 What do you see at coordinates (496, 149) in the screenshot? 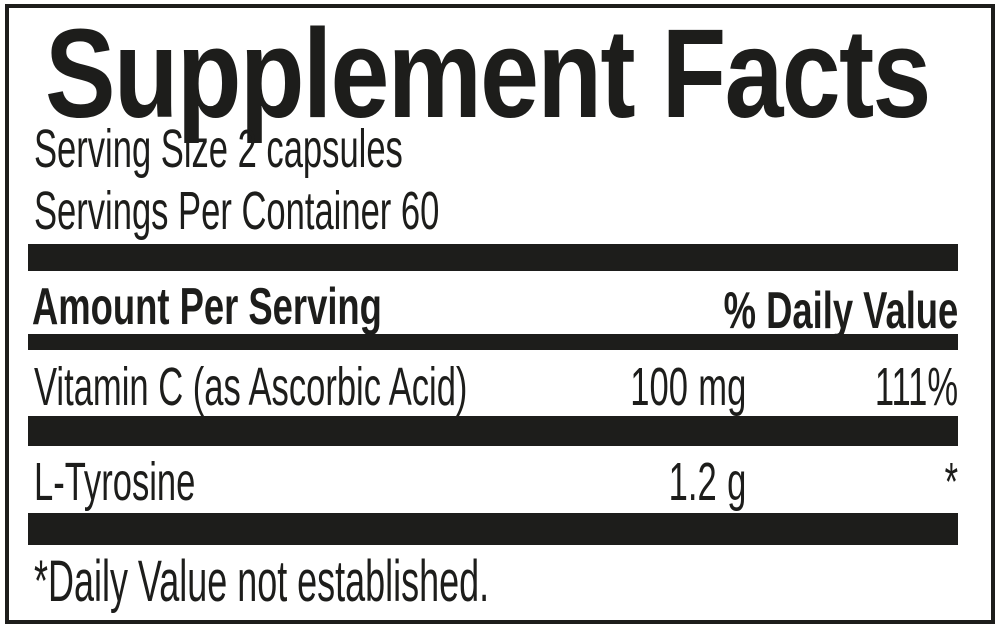
I see `serving-size-line: Serving Size 2 capsules` at bounding box center [496, 149].